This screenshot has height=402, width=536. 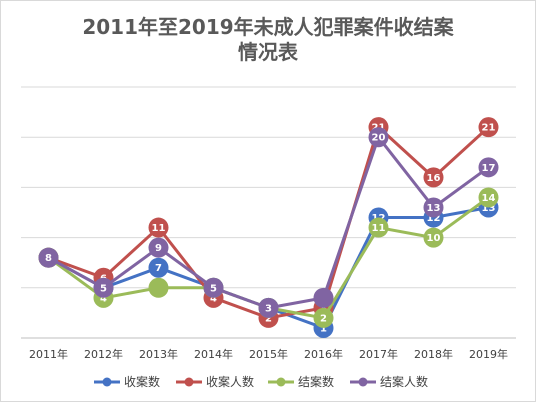 I want to click on chart-title-line-2: 情况表, so click(x=268, y=52).